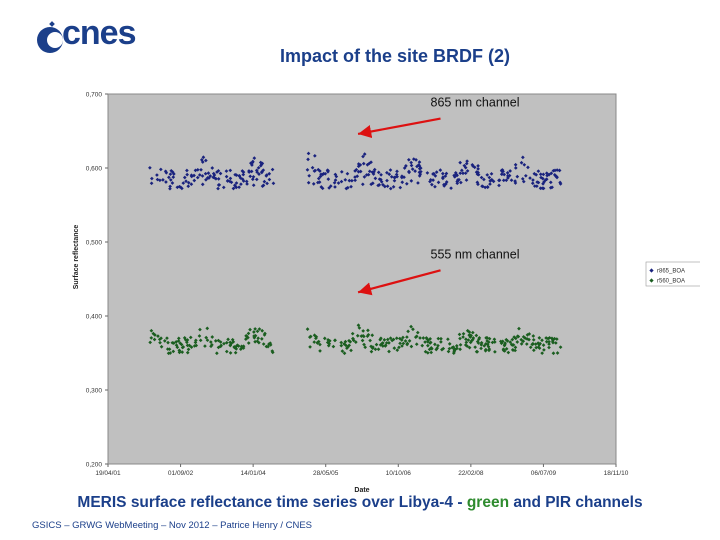 The image size is (720, 540). I want to click on annotation-label: 865 nm channel, so click(475, 103).